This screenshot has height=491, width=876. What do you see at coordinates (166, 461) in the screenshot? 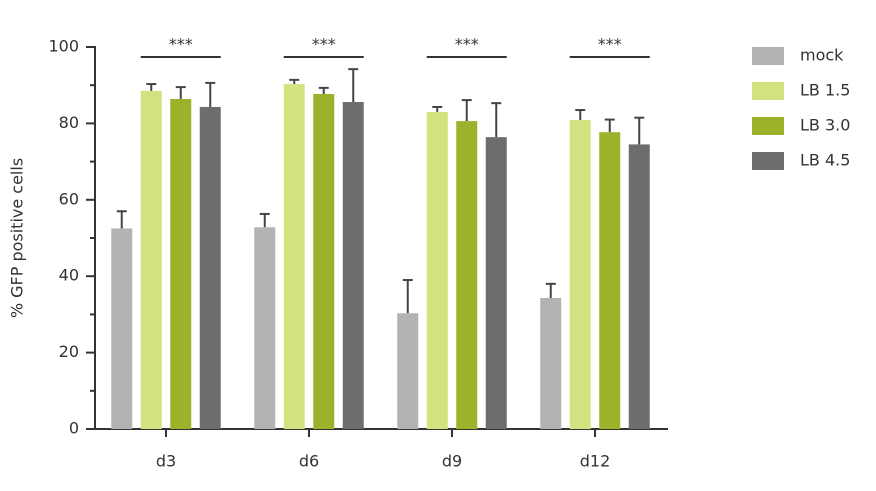
I see `x-tick-label: d3` at bounding box center [166, 461].